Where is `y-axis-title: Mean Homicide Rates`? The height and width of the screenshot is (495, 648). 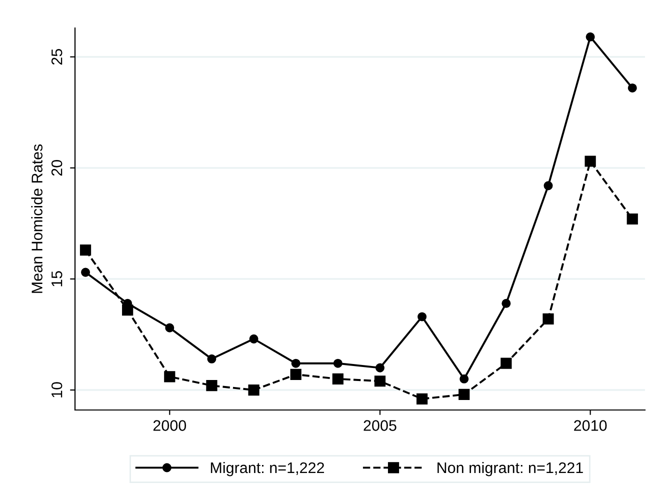
y-axis-title: Mean Homicide Rates is located at coordinates (36, 218).